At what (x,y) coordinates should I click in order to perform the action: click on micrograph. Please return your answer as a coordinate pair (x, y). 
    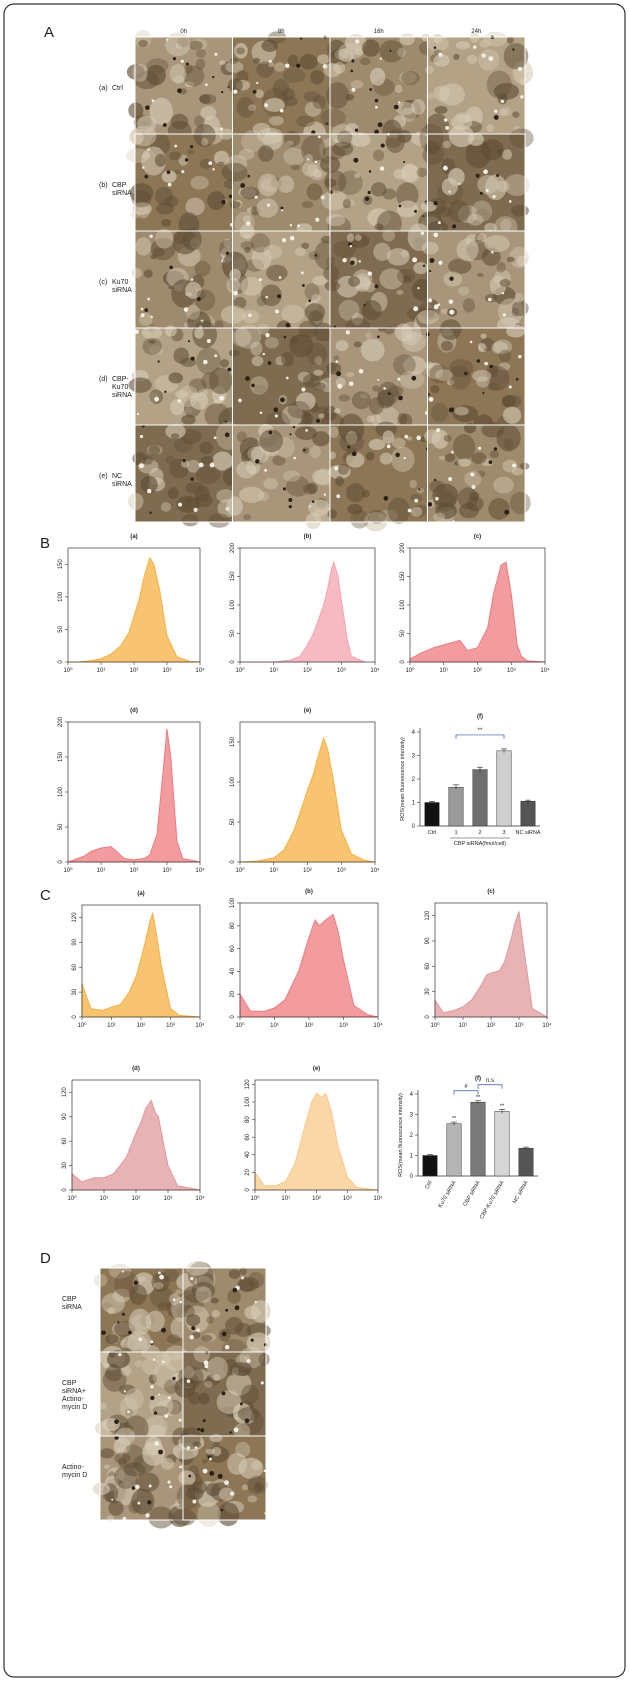
    Looking at the image, I should click on (142, 1478).